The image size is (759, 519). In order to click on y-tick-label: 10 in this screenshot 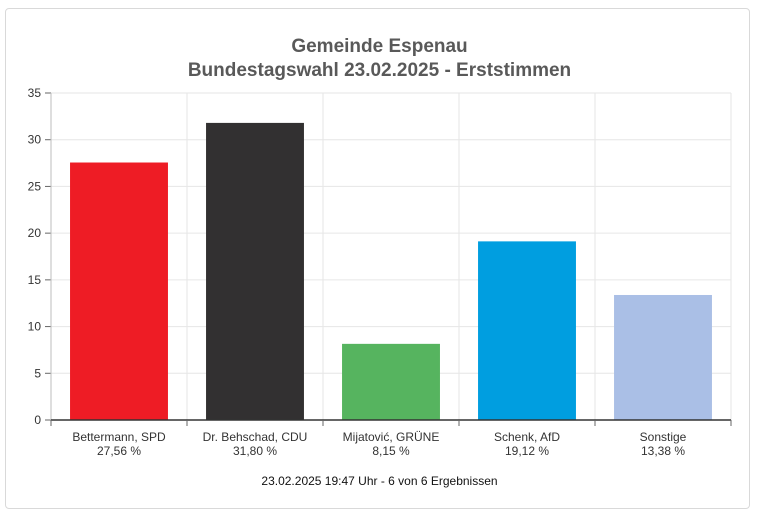, I will do `click(35, 327)`.